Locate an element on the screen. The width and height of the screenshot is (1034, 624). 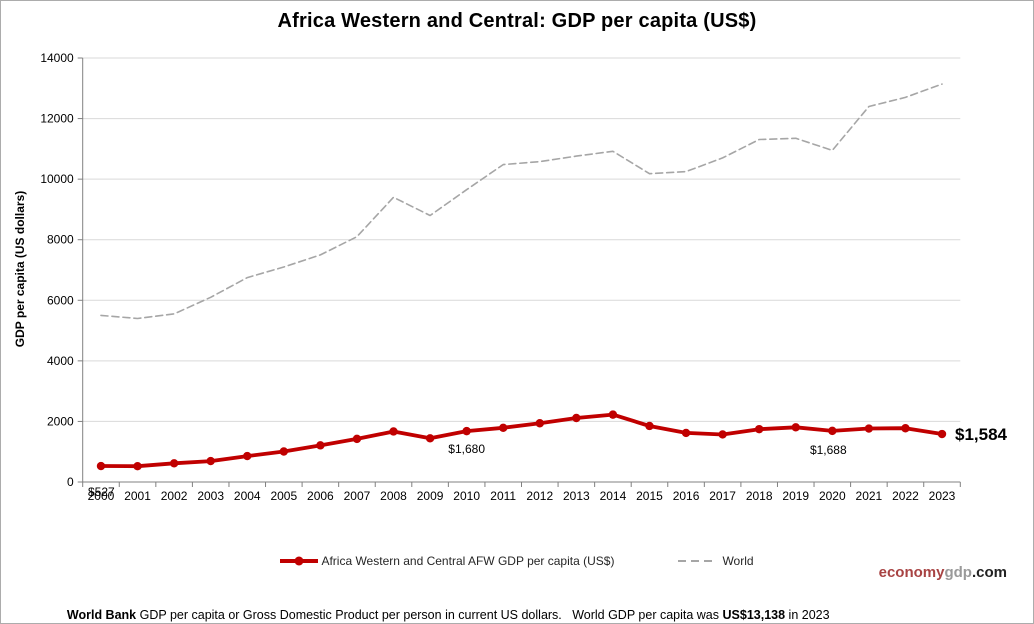
x-tick-label: 2004 is located at coordinates (247, 496).